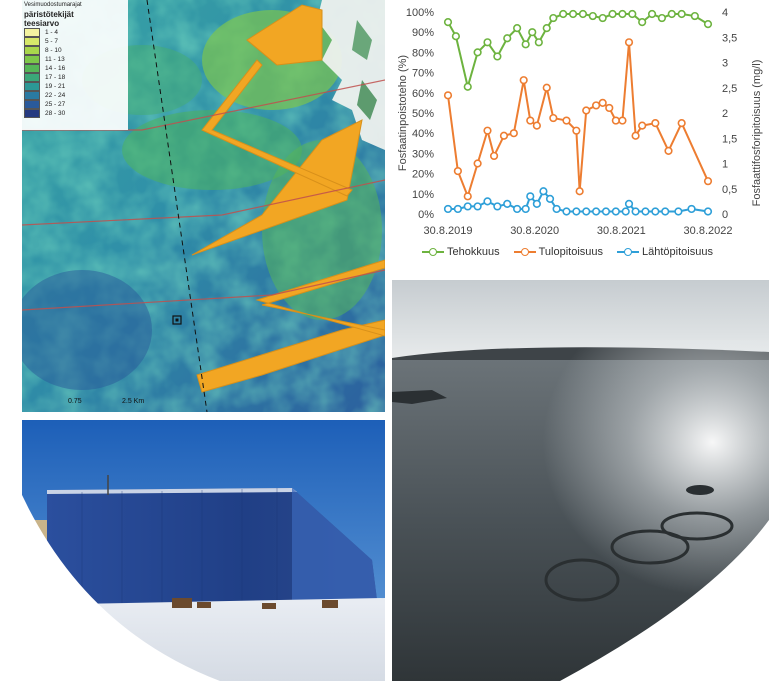 This screenshot has width=769, height=681. I want to click on map-fishing-zones, so click(288, 198).